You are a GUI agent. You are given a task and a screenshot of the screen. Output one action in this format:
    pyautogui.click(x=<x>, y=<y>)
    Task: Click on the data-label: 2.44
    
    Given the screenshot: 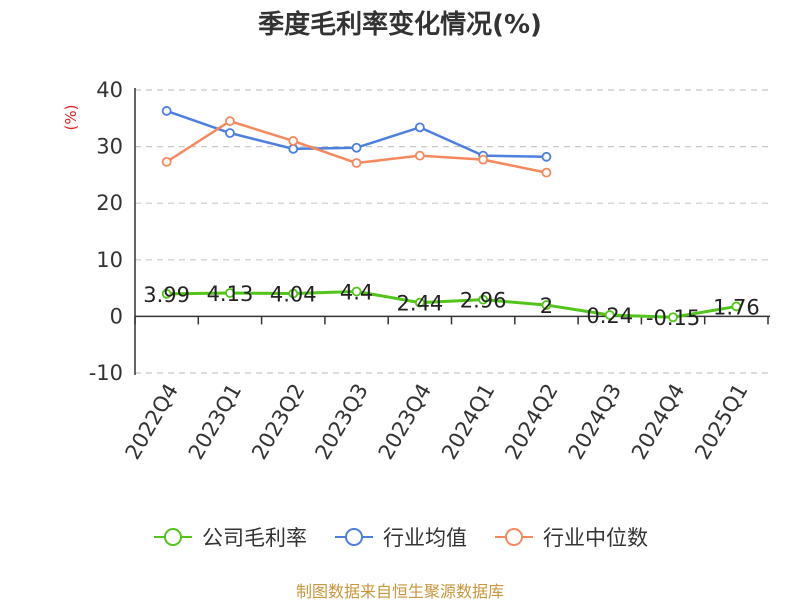 What is the action you would take?
    pyautogui.click(x=419, y=304)
    